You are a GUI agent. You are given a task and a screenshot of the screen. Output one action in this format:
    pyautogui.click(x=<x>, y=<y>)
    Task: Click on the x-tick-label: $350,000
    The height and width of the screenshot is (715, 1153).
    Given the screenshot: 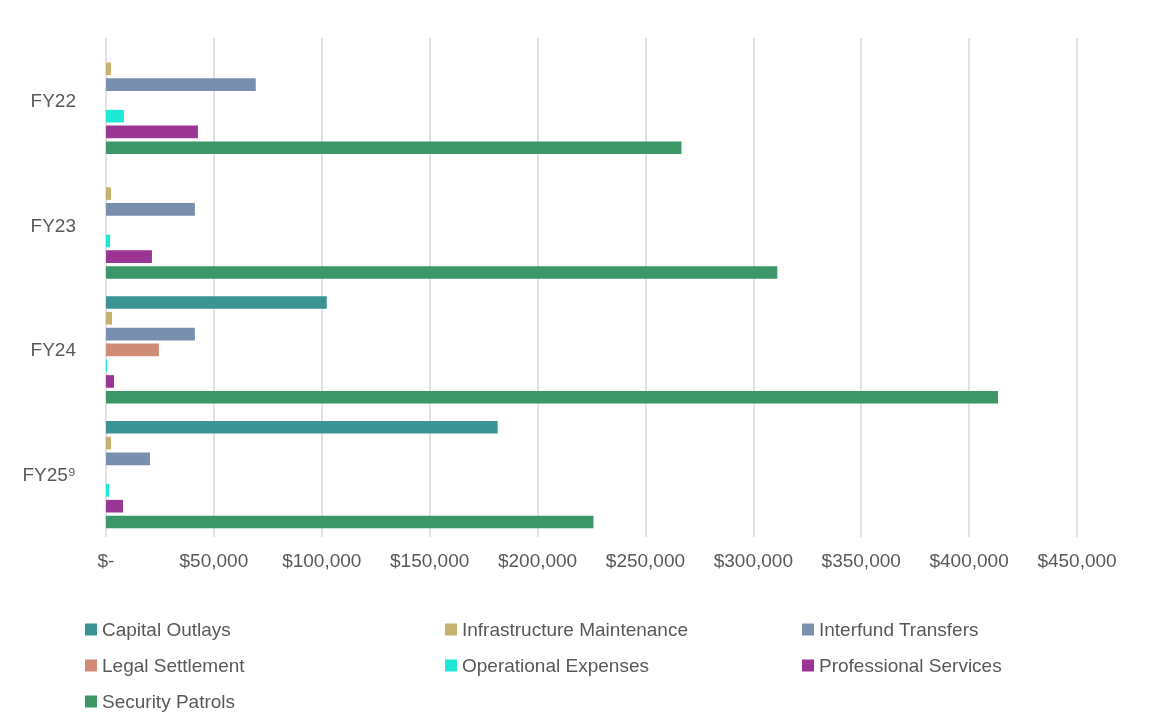 What is the action you would take?
    pyautogui.click(x=861, y=560)
    